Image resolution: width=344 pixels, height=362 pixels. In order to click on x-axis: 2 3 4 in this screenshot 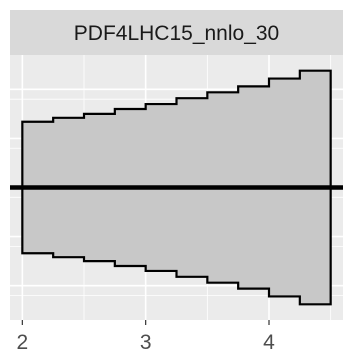, I will do `click(145, 337)`.